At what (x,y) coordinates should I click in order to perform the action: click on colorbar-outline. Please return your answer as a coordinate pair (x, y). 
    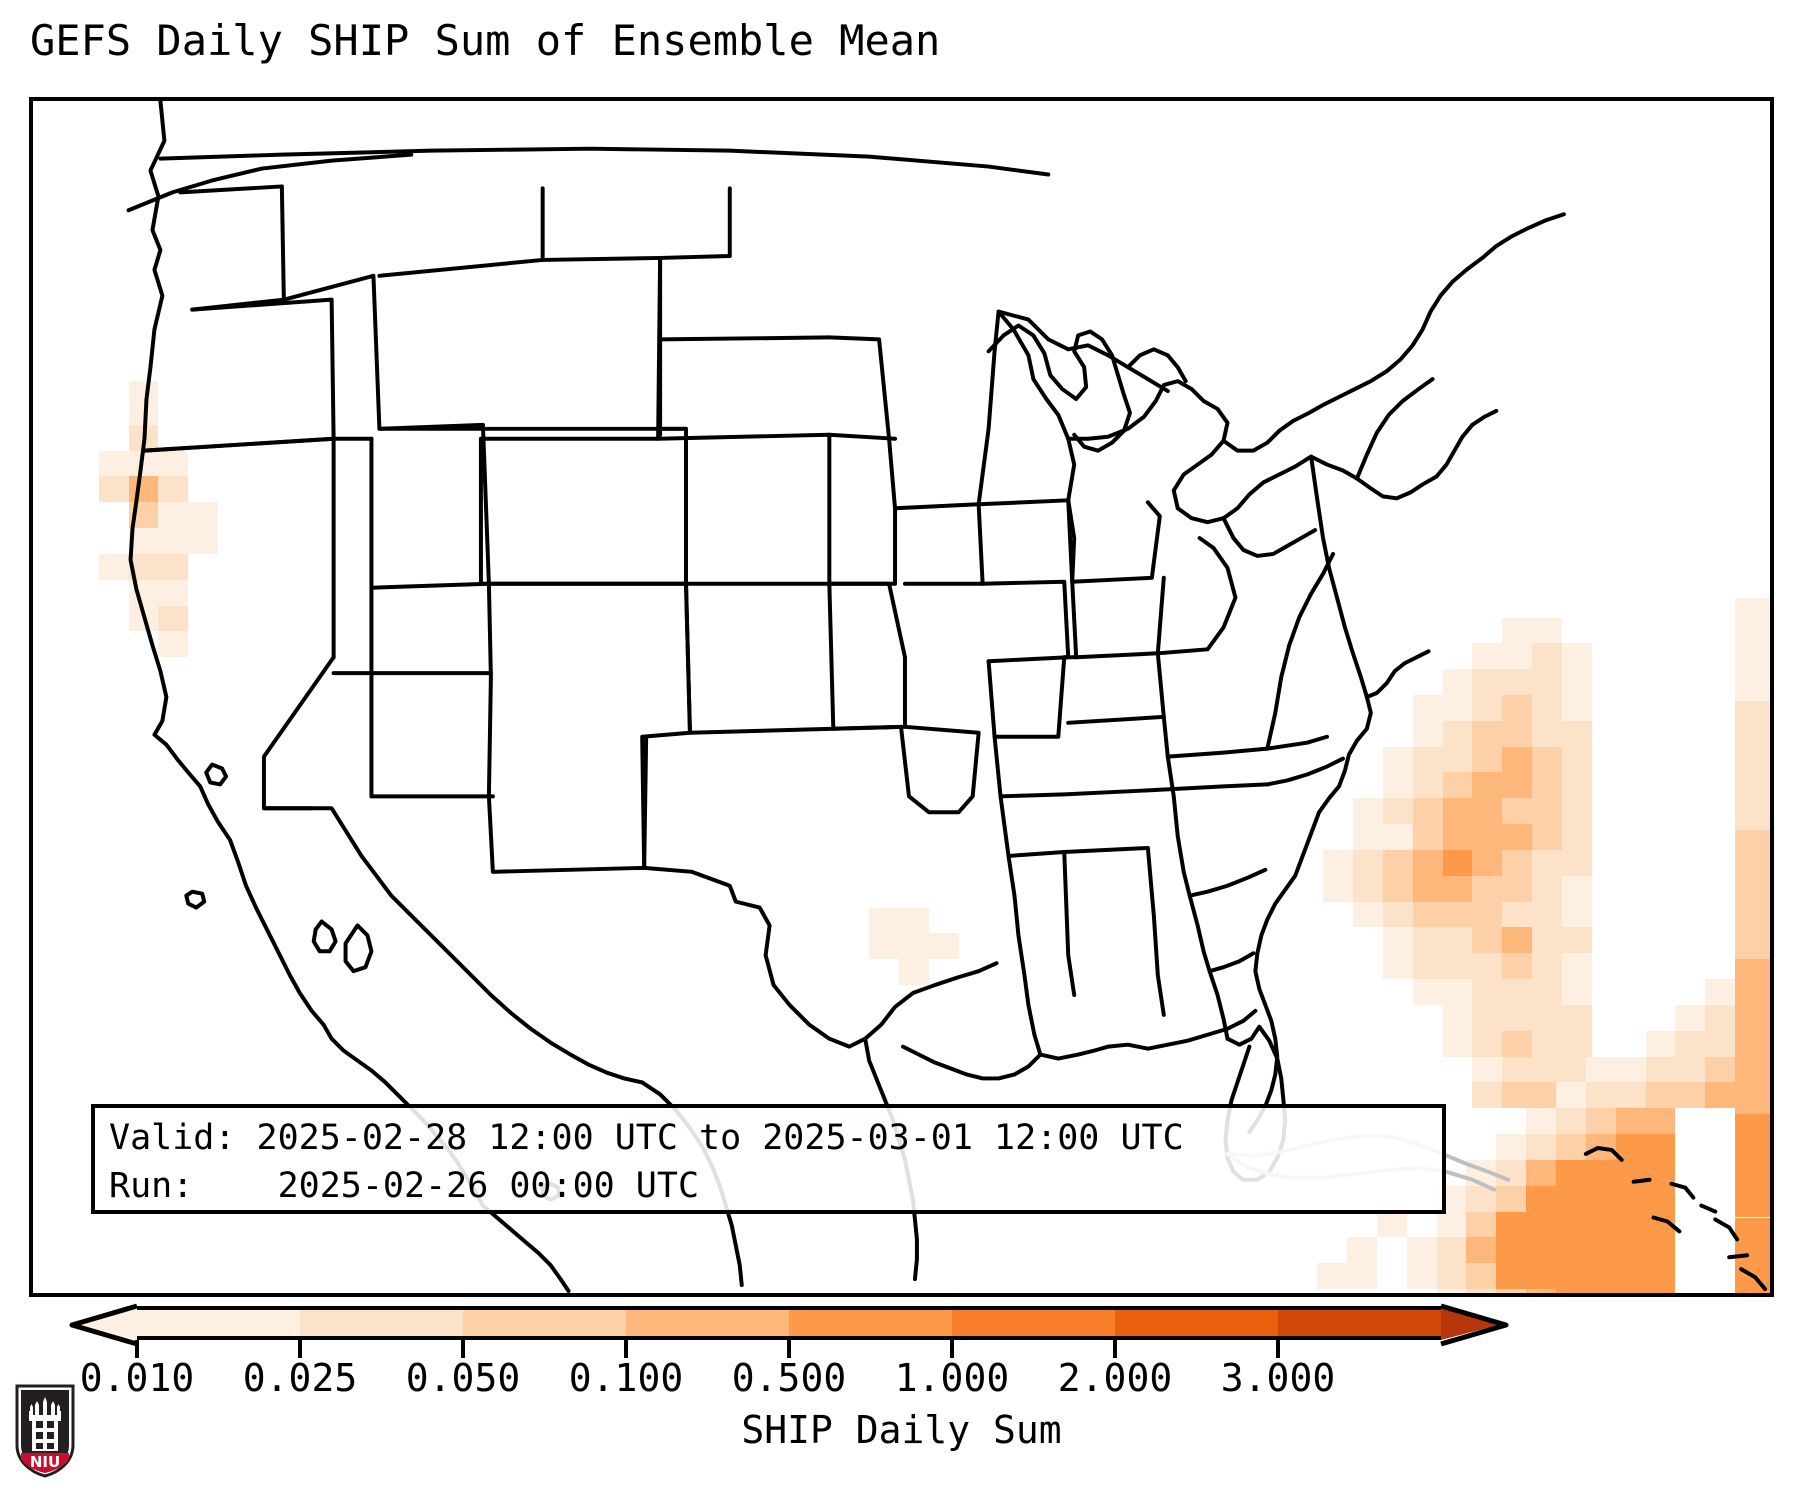
    Looking at the image, I should click on (789, 1325).